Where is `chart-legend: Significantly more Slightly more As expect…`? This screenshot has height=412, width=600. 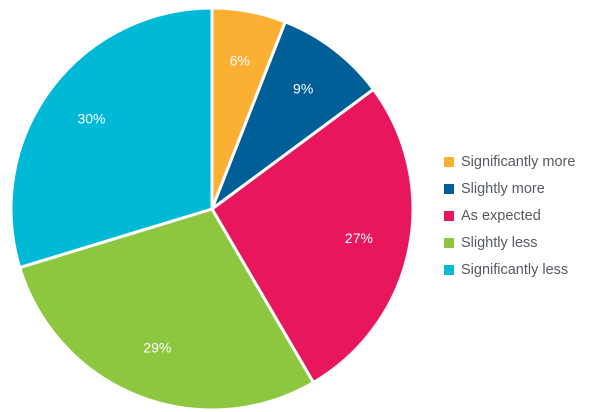 chart-legend: Significantly more Slightly more As expect… is located at coordinates (509, 215).